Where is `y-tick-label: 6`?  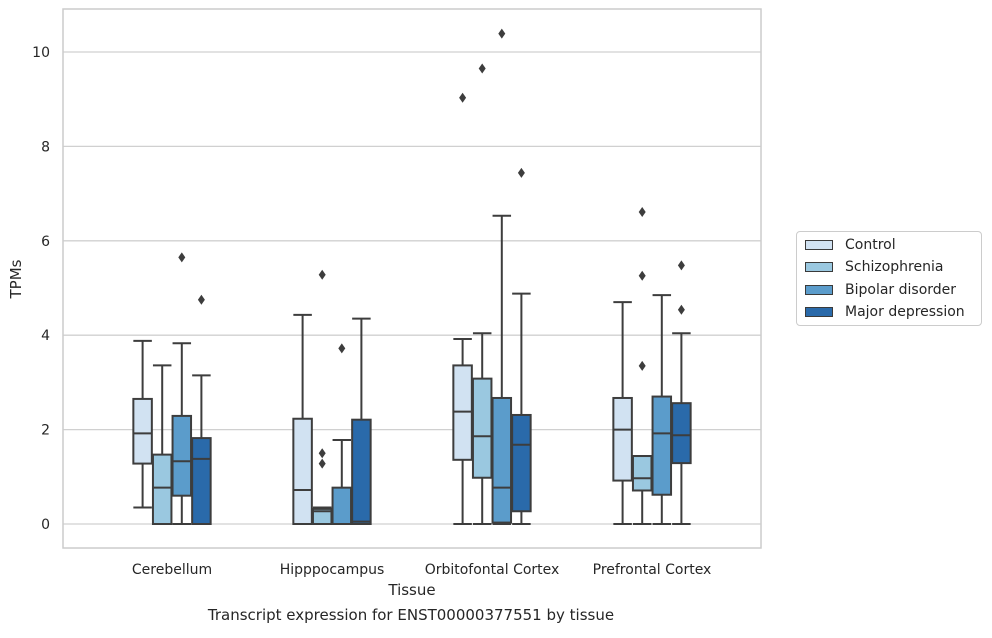 y-tick-label: 6 is located at coordinates (45, 242).